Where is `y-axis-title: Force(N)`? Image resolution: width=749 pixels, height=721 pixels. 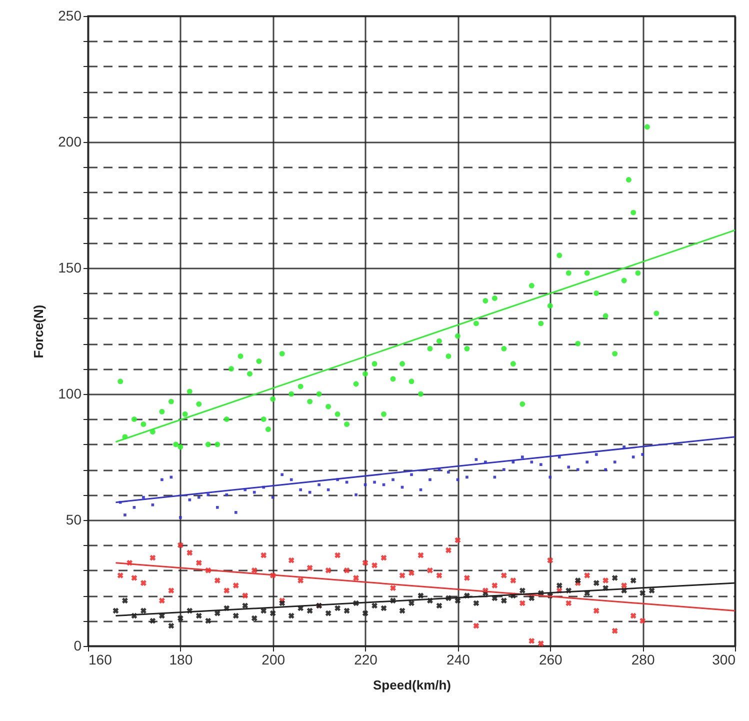 y-axis-title: Force(N) is located at coordinates (38, 331).